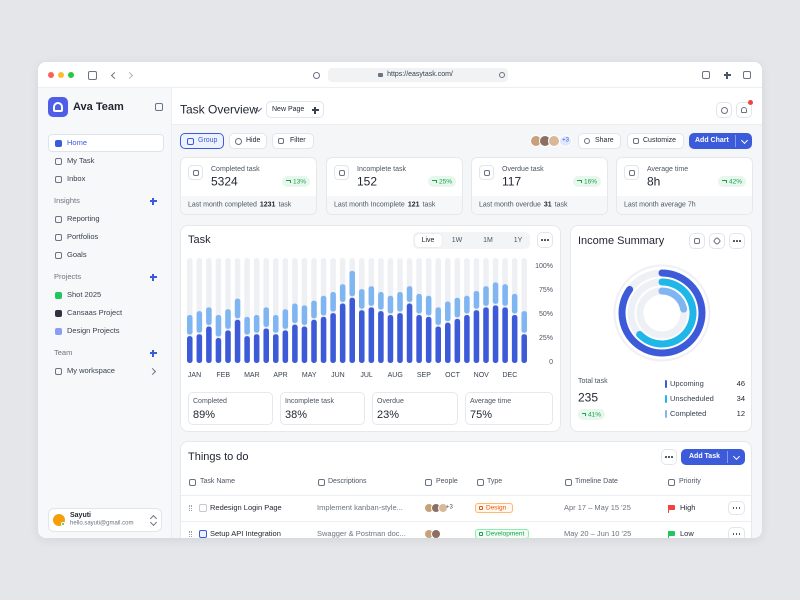 The height and width of the screenshot is (600, 800). What do you see at coordinates (518, 240) in the screenshot?
I see `tab-label: 1Y` at bounding box center [518, 240].